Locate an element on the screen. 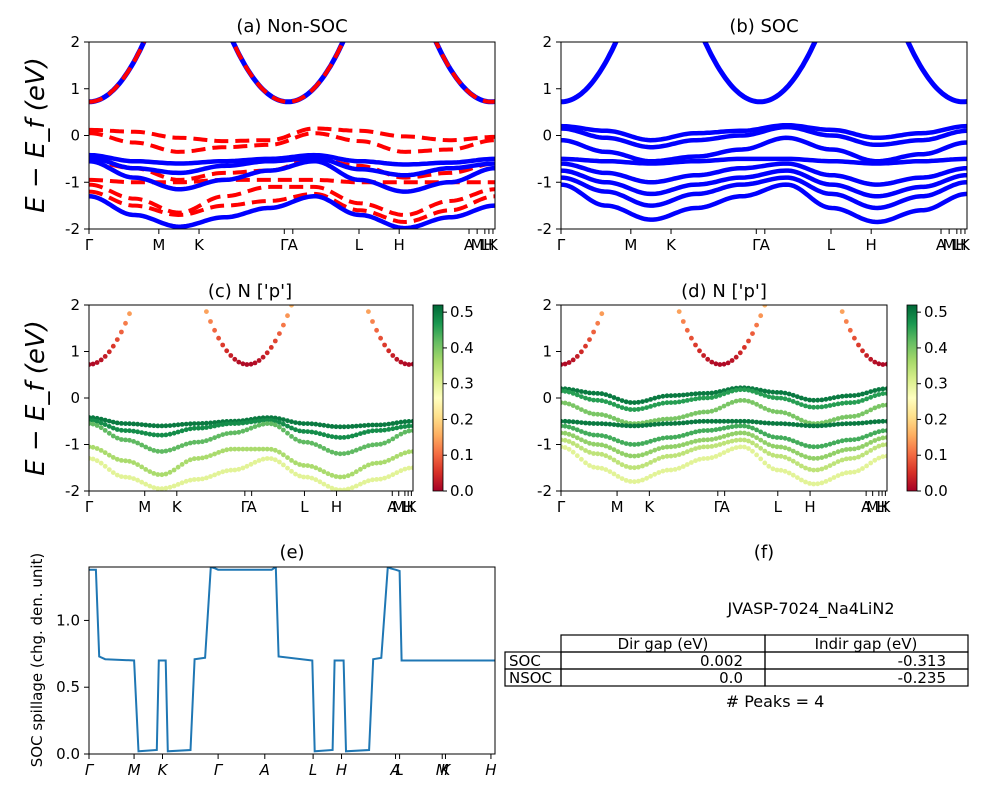  x-tick-label: Γ is located at coordinates (284, 245).